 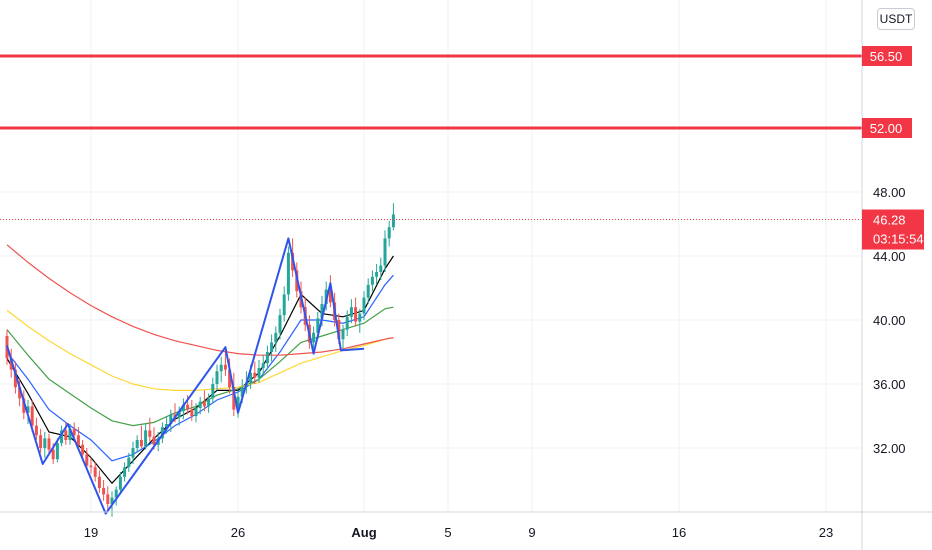 What do you see at coordinates (896, 19) in the screenshot?
I see `currency-badge: USDT` at bounding box center [896, 19].